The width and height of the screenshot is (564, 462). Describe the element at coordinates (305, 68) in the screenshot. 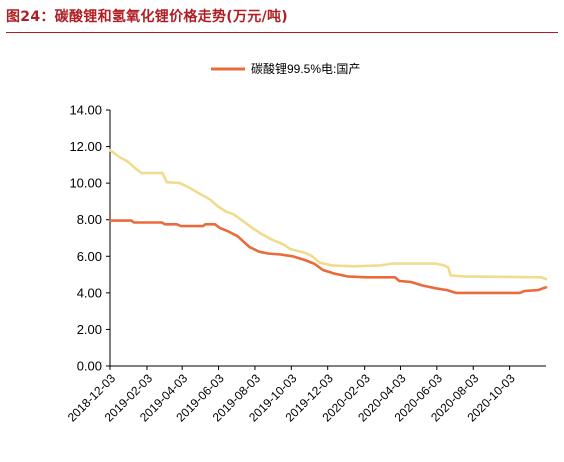

I see `legend-label-lithium-carbonate: 碳酸锂99.5%电:国产` at that location.